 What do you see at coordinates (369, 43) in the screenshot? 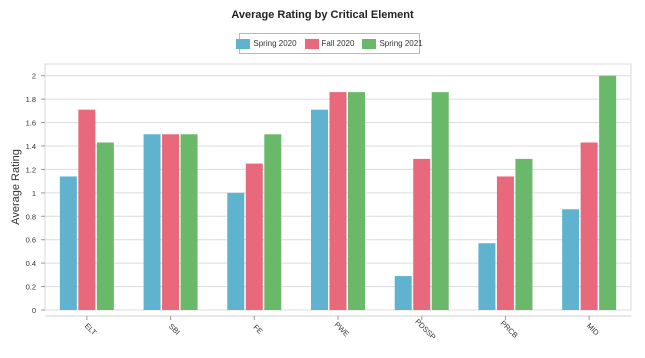
I see `legend-swatch-spring-2021` at bounding box center [369, 43].